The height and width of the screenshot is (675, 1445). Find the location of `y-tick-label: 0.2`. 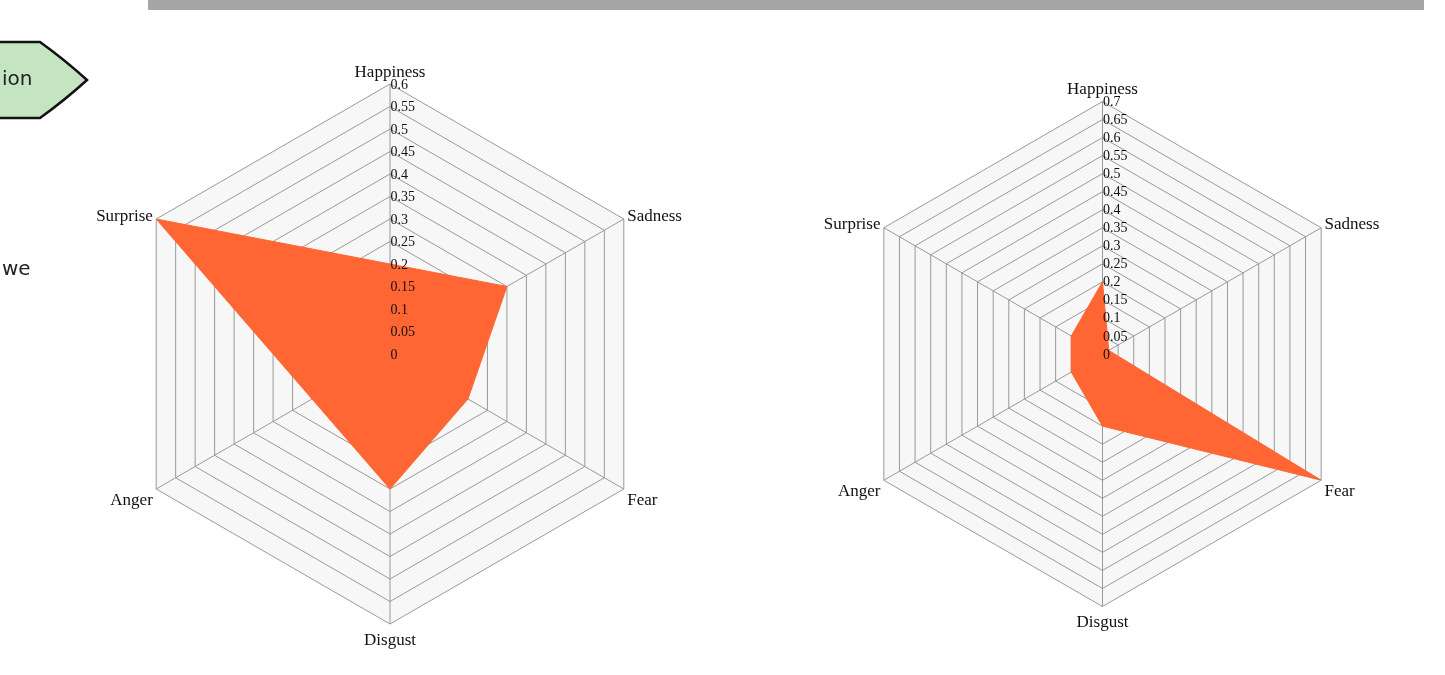

y-tick-label: 0.2 is located at coordinates (1112, 282).